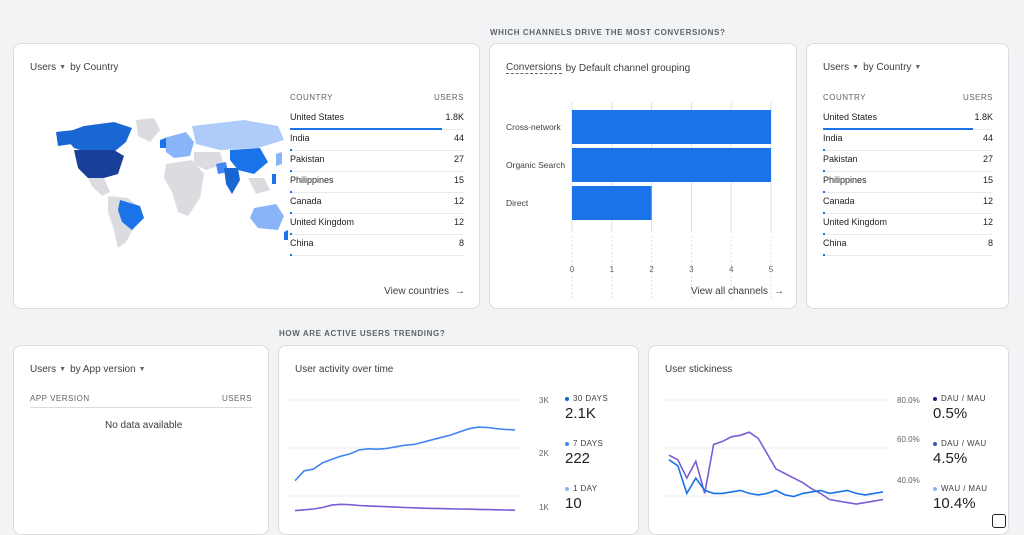 The height and width of the screenshot is (535, 1024). Describe the element at coordinates (983, 117) in the screenshot. I see `users-value: 1.8K` at that location.